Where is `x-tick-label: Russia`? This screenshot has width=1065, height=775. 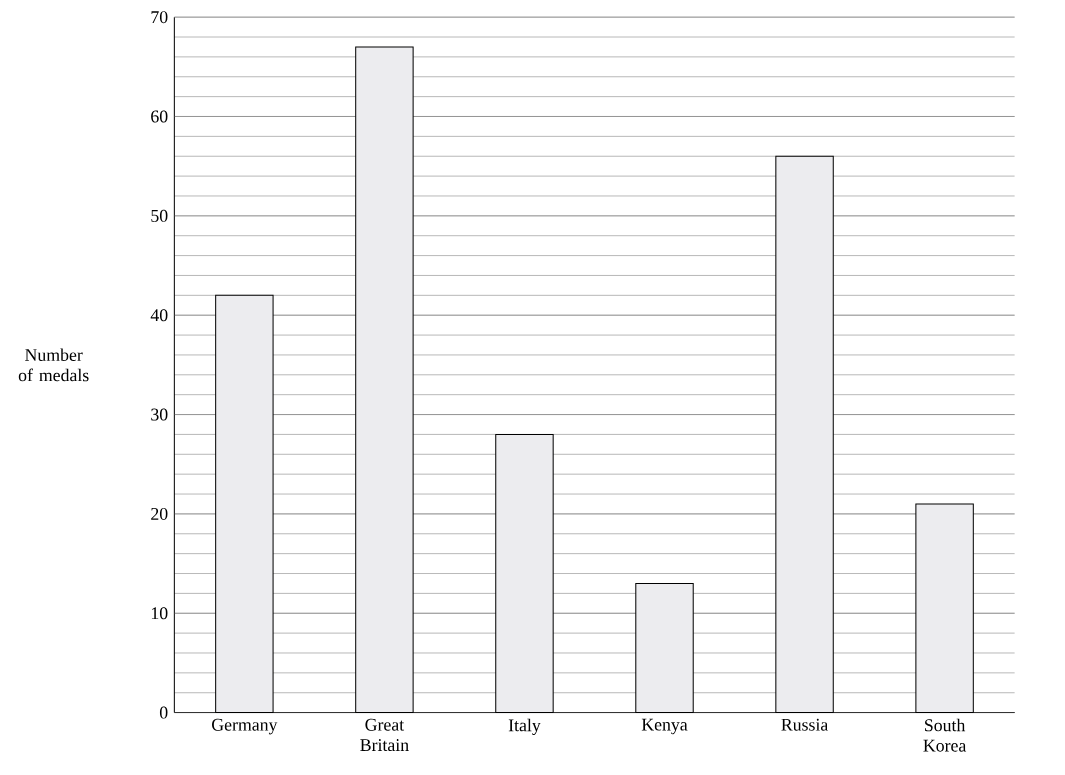
x-tick-label: Russia is located at coordinates (805, 725).